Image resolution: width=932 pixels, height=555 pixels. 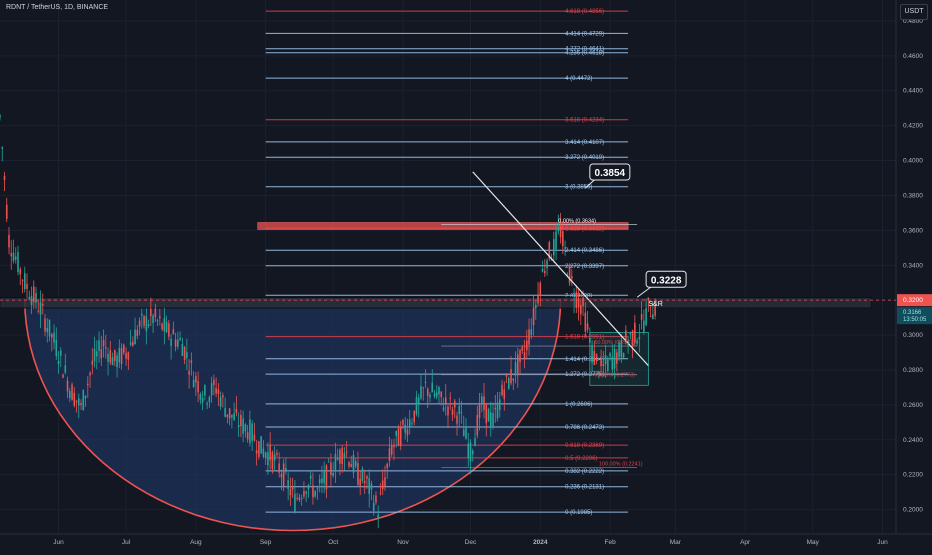 I want to click on countdown-text: 13:50:05, so click(x=915, y=320).